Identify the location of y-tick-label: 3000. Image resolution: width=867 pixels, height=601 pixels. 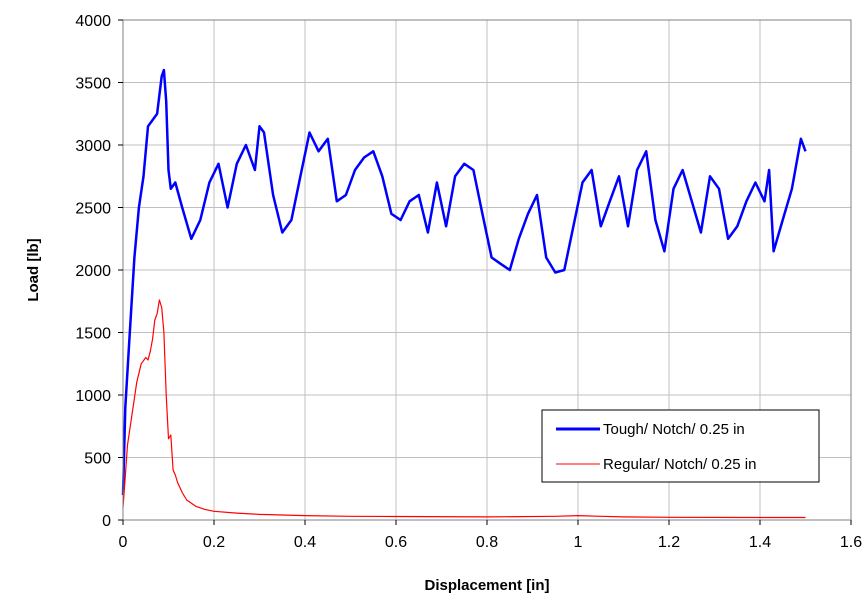
(93, 146).